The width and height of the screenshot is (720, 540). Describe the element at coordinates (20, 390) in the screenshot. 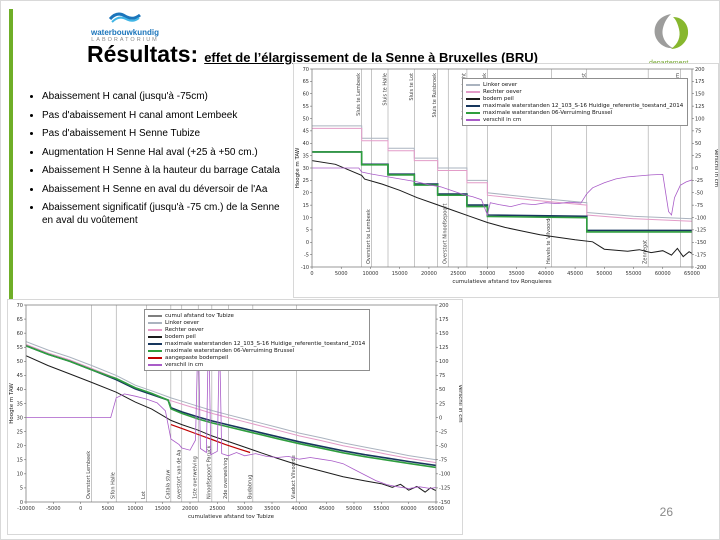

I see `svg-text: 40` at that location.